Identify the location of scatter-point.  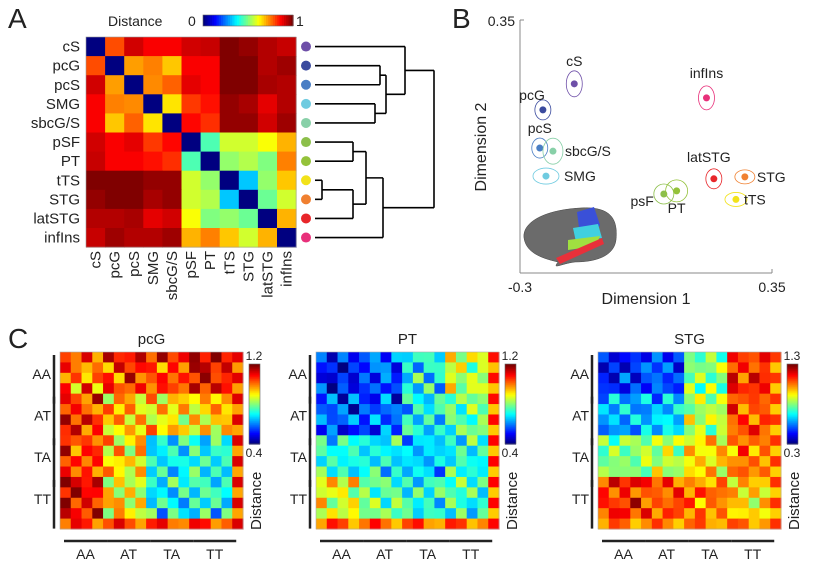
(540, 148).